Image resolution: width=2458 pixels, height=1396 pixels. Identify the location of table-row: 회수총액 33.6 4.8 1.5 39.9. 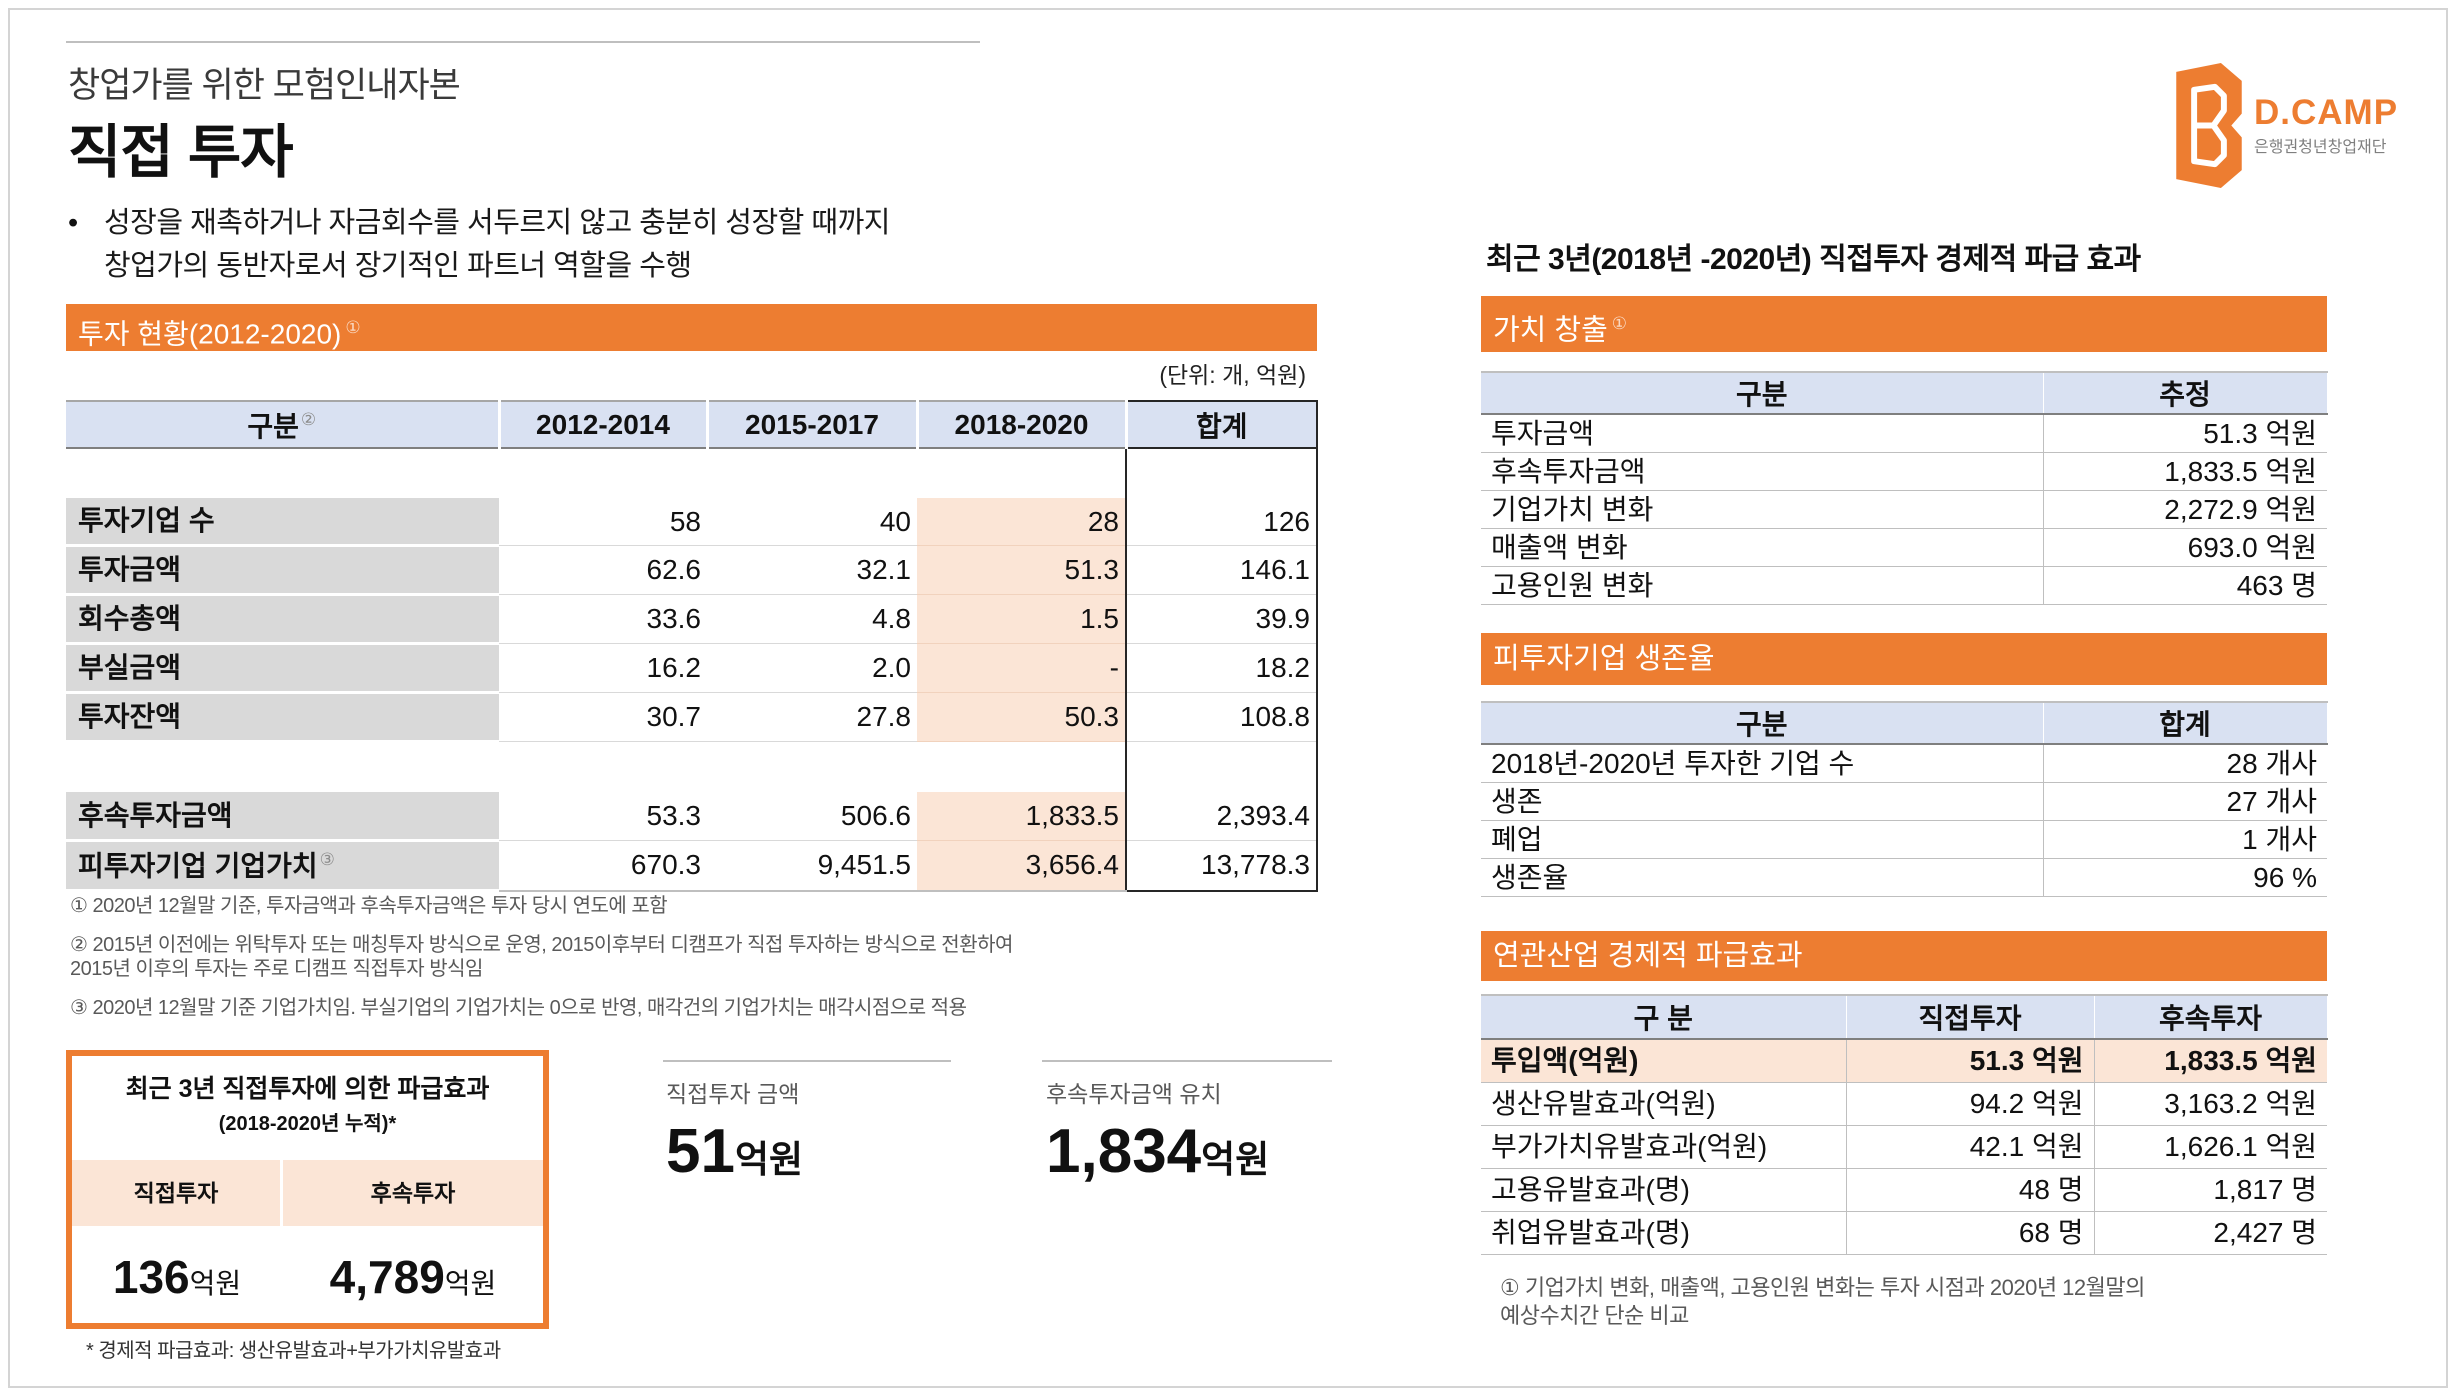
(692, 619).